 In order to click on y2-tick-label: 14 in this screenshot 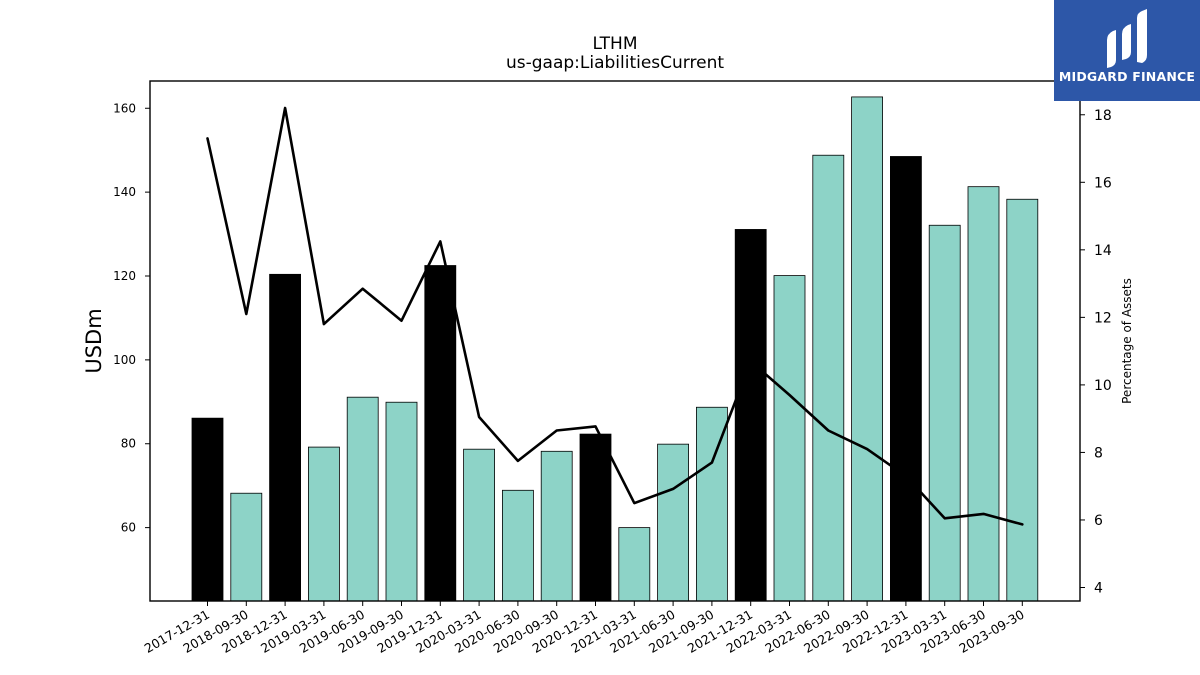, I will do `click(1103, 251)`.